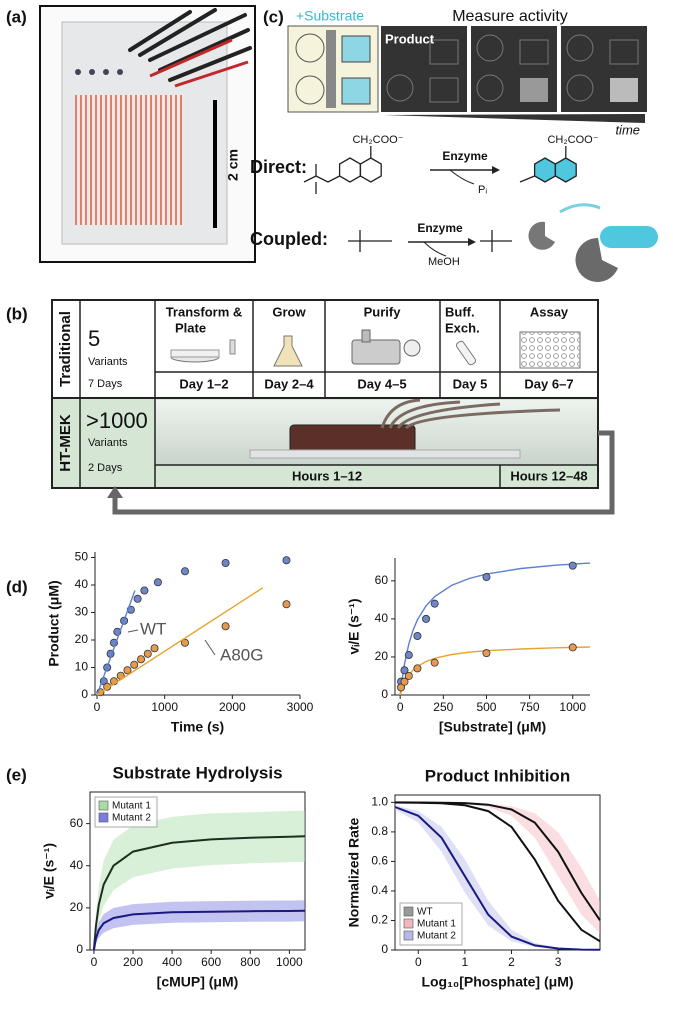  I want to click on y-tick-label: 0.6, so click(379, 861).